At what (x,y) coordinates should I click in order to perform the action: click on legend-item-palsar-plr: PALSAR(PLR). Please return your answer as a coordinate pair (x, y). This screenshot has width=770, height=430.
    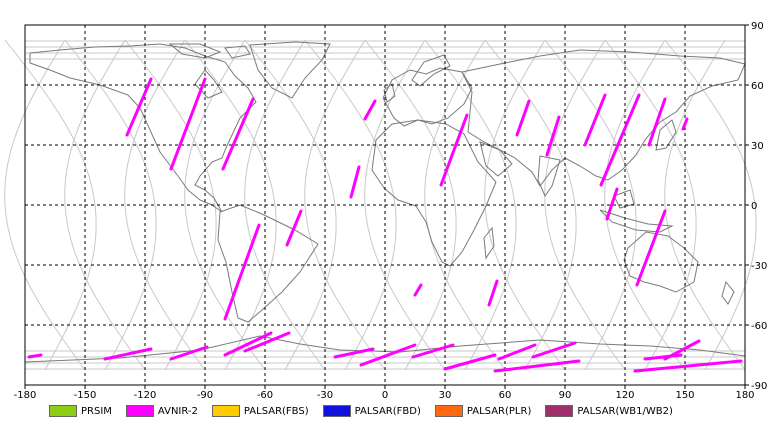
    Looking at the image, I should click on (483, 411).